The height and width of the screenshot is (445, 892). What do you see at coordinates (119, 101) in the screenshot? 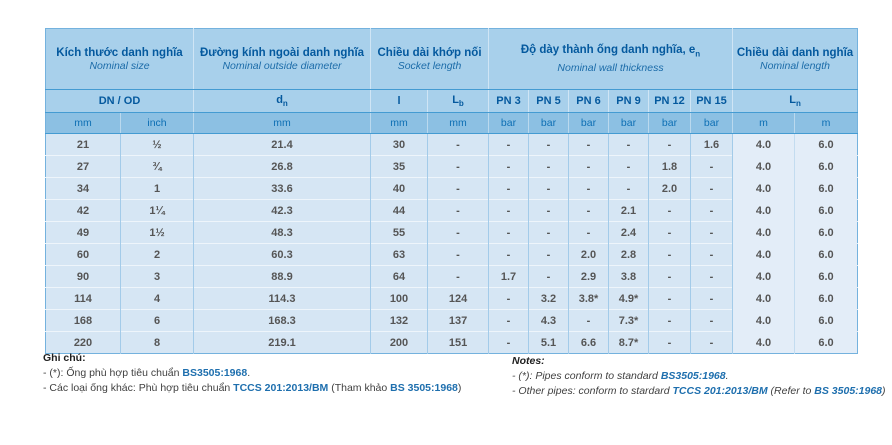
I see `subheader-dn-od: DN / OD` at bounding box center [119, 101].